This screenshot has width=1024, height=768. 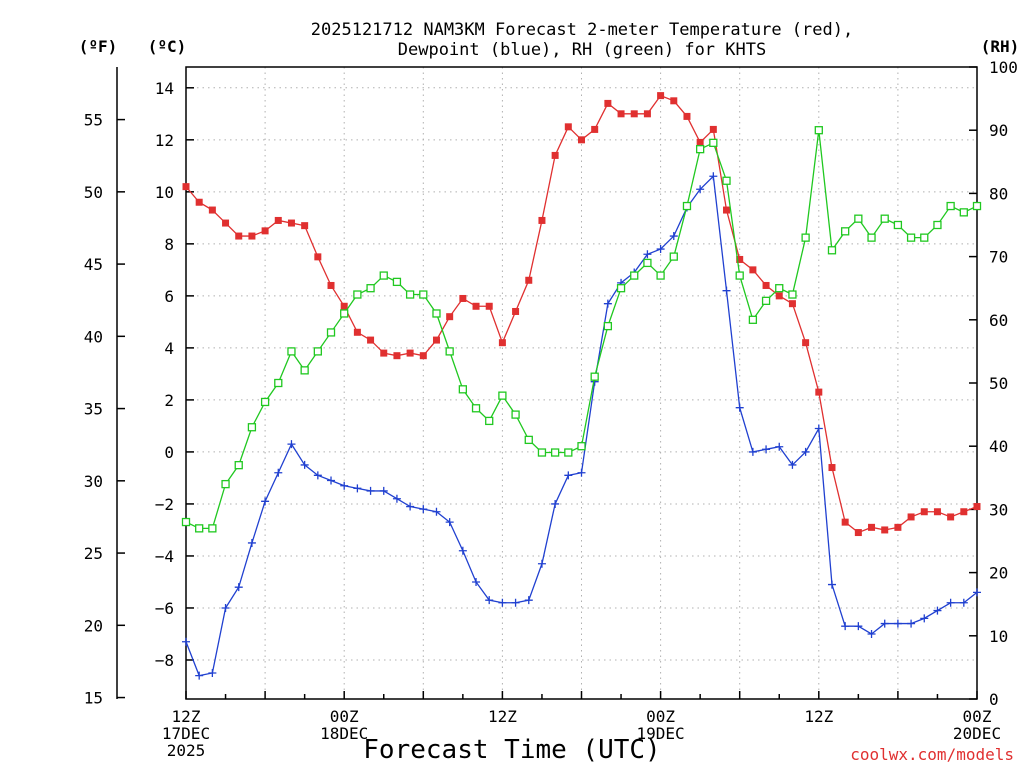 I want to click on rh-tick-label: 10, so click(x=998, y=636).